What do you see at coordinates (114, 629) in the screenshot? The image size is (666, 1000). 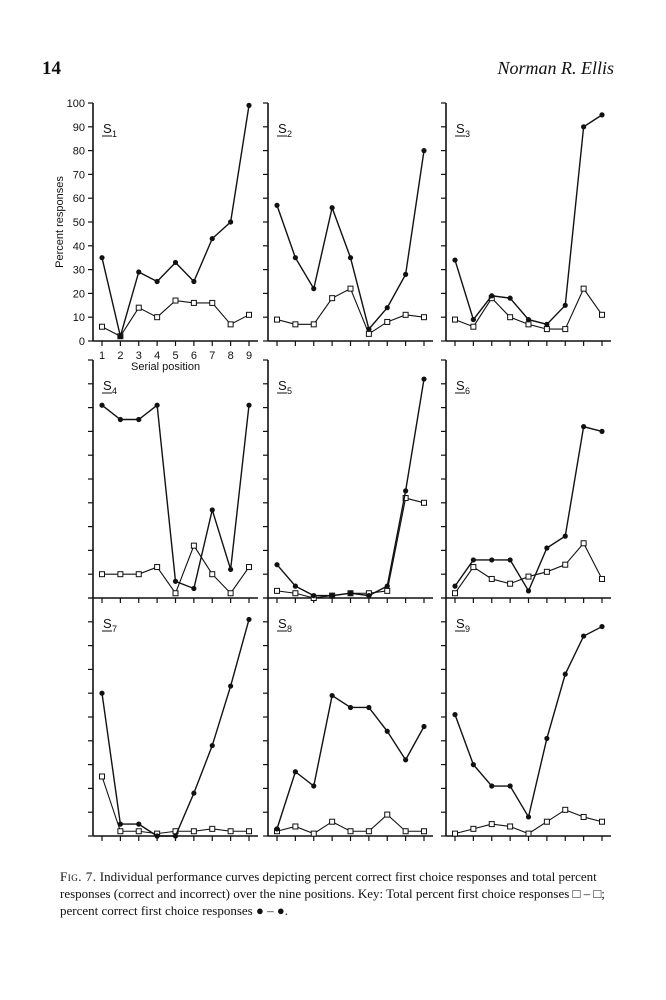 I see `panel-7-label-subscript: 7` at bounding box center [114, 629].